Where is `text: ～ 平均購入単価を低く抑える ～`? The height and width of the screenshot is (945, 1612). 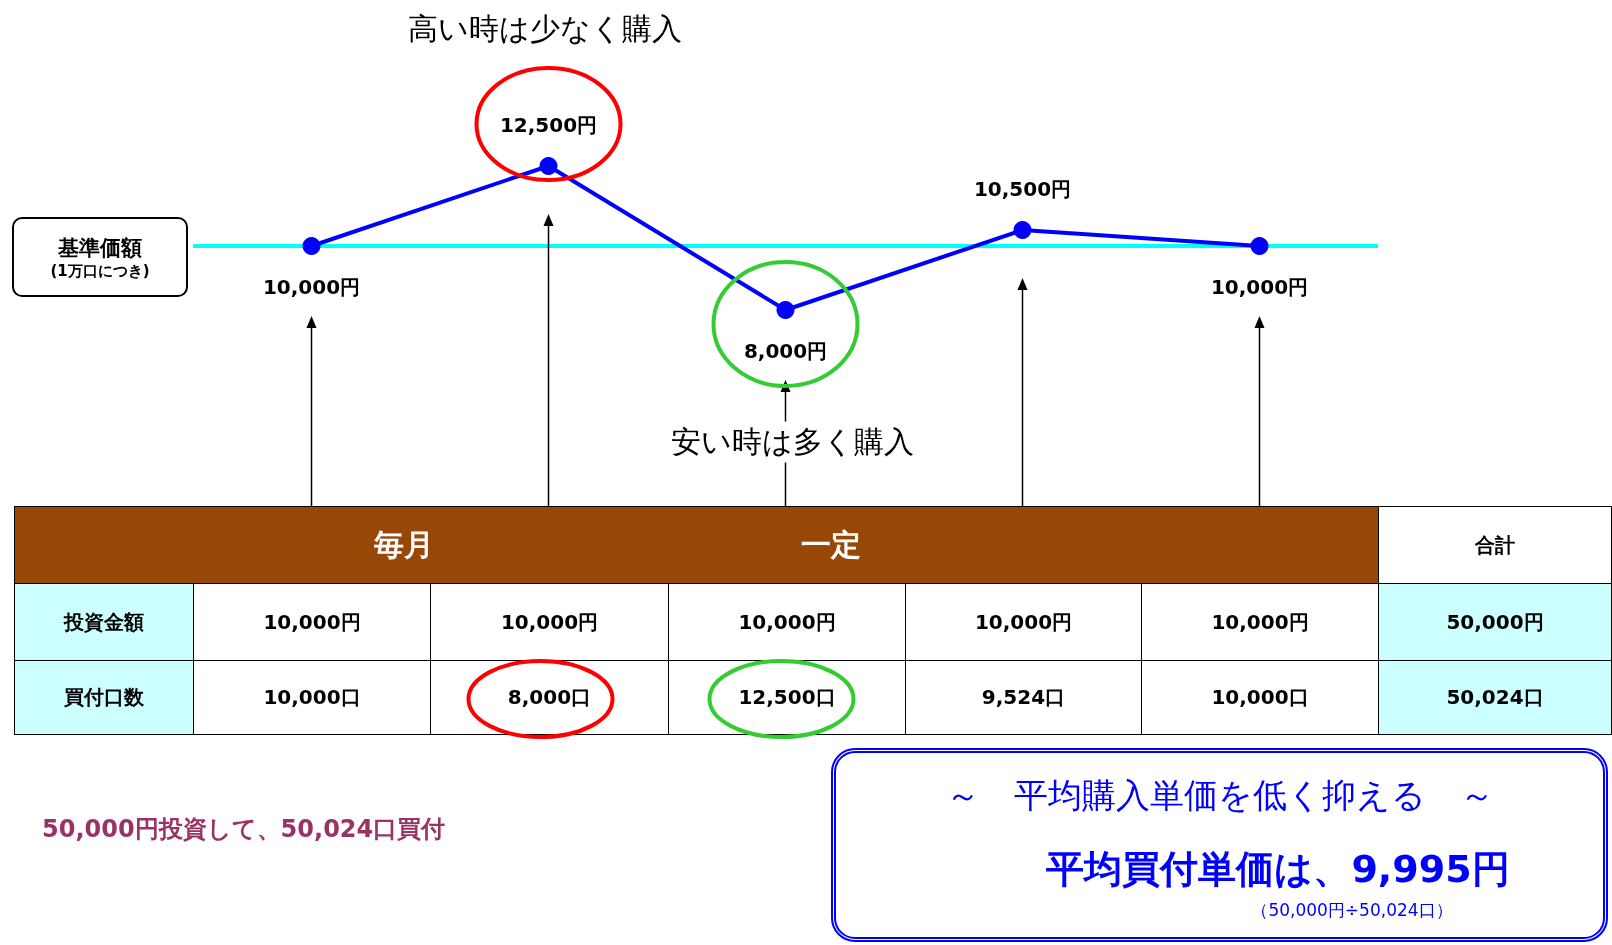
text: ～ 平均購入単価を低く抑える ～ is located at coordinates (1220, 795).